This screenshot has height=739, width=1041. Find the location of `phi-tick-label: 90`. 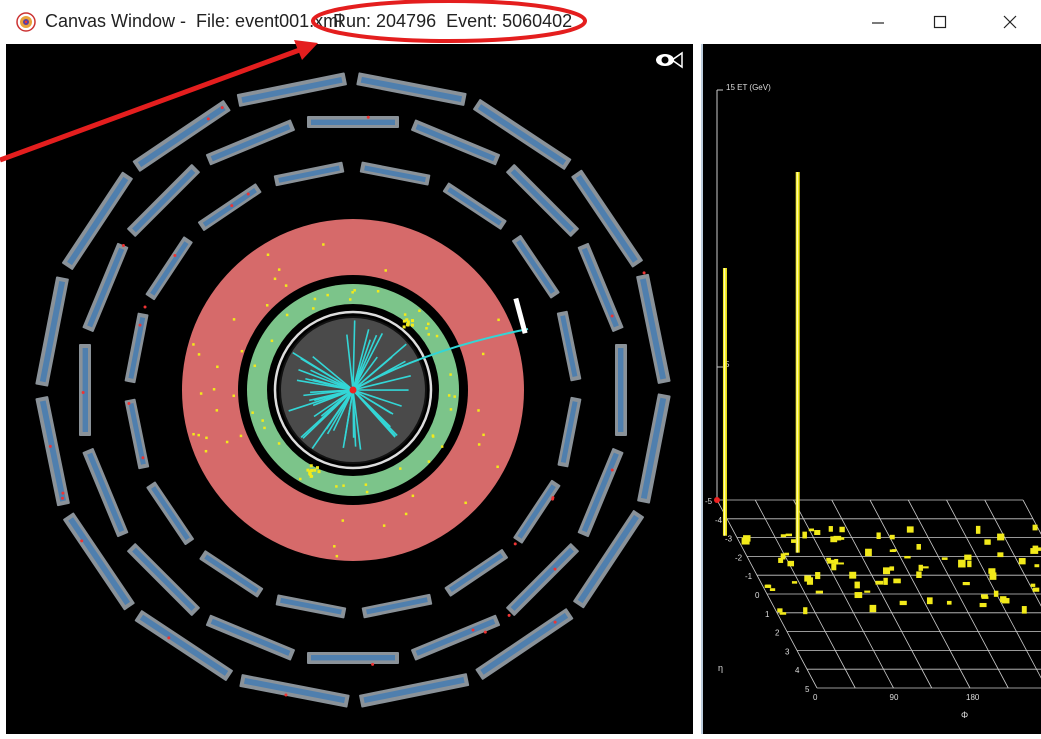

phi-tick-label: 90 is located at coordinates (894, 697).